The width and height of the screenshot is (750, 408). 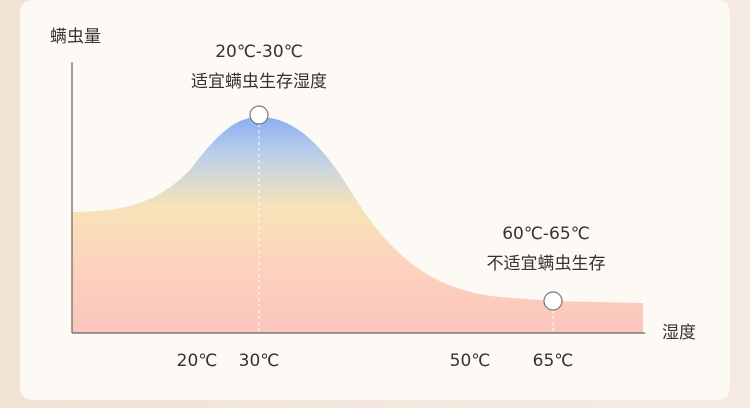 I want to click on x-tick-label: 30℃, so click(x=259, y=361).